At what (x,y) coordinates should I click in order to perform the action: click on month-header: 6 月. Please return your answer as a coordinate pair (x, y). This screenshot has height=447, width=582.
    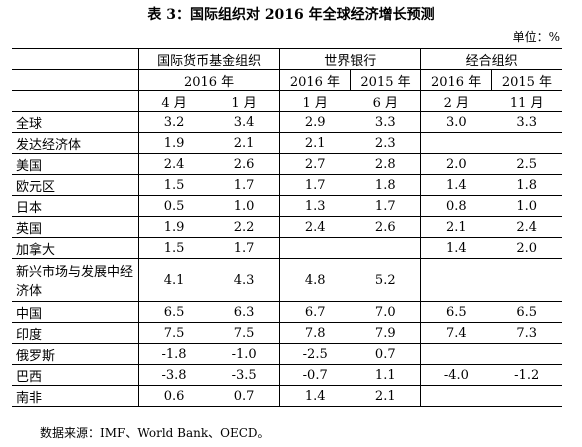
    Looking at the image, I should click on (385, 101).